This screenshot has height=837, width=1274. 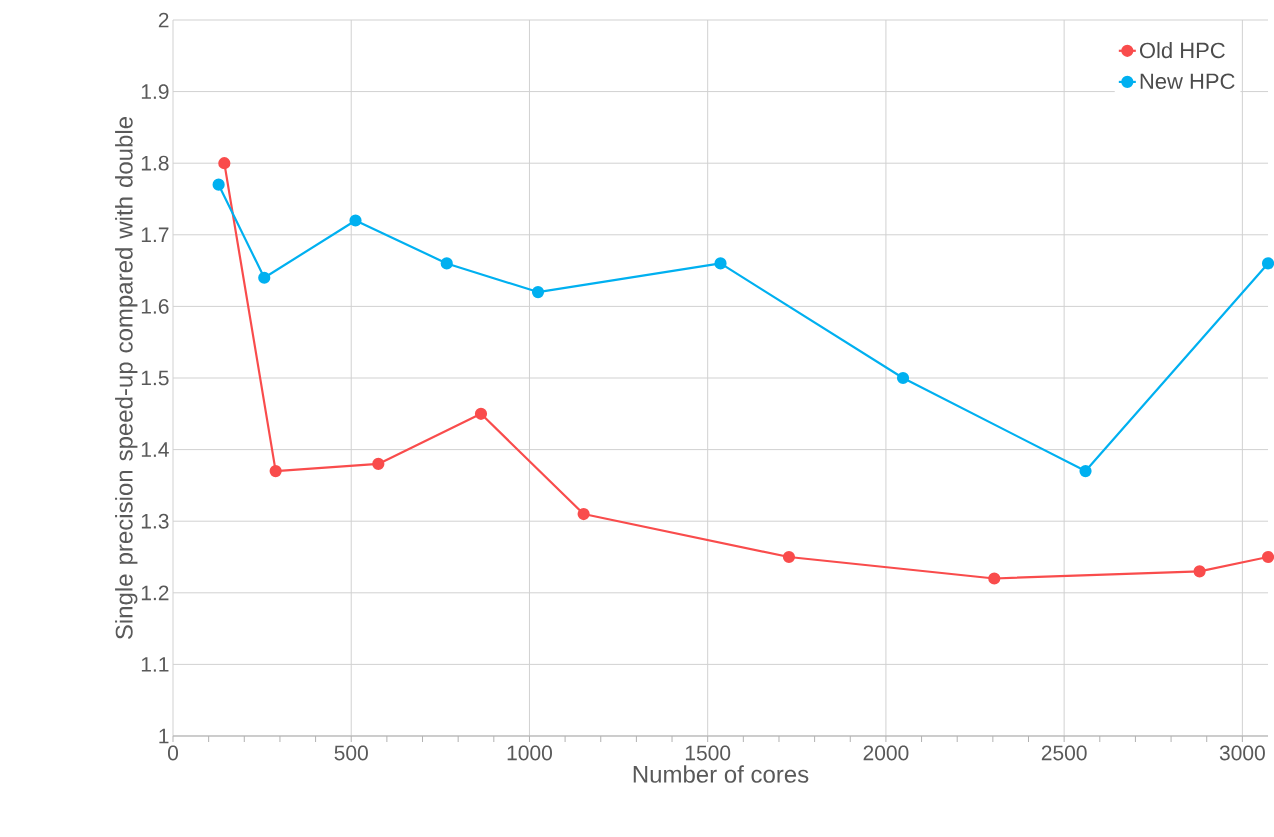 What do you see at coordinates (155, 163) in the screenshot?
I see `y-tick-label: 1.8` at bounding box center [155, 163].